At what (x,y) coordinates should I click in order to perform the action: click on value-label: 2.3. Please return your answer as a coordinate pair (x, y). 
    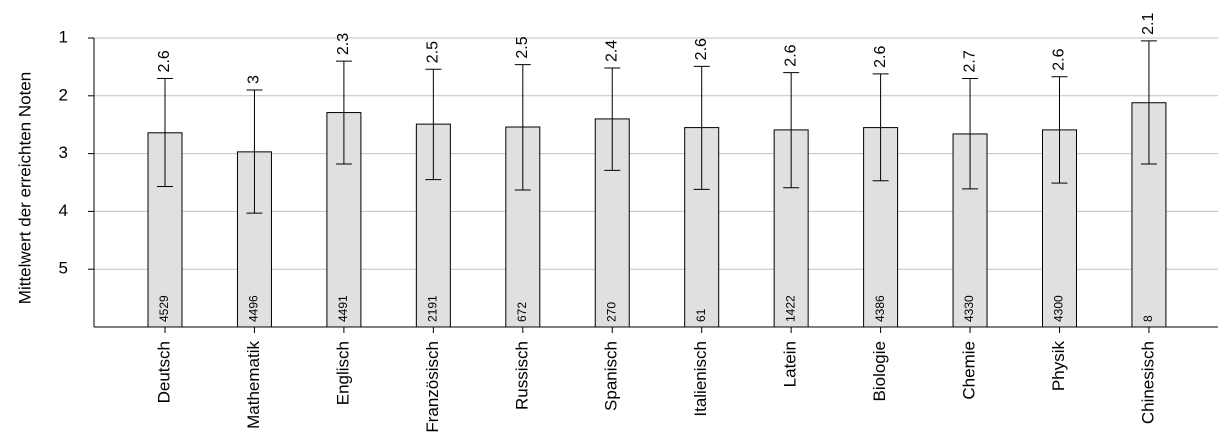
    Looking at the image, I should click on (343, 44).